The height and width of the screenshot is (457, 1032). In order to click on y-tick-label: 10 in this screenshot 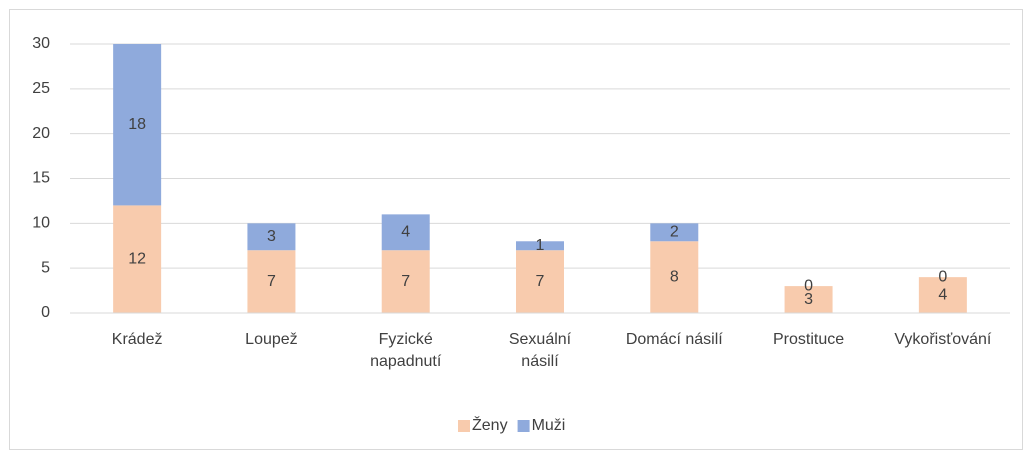, I will do `click(41, 223)`.